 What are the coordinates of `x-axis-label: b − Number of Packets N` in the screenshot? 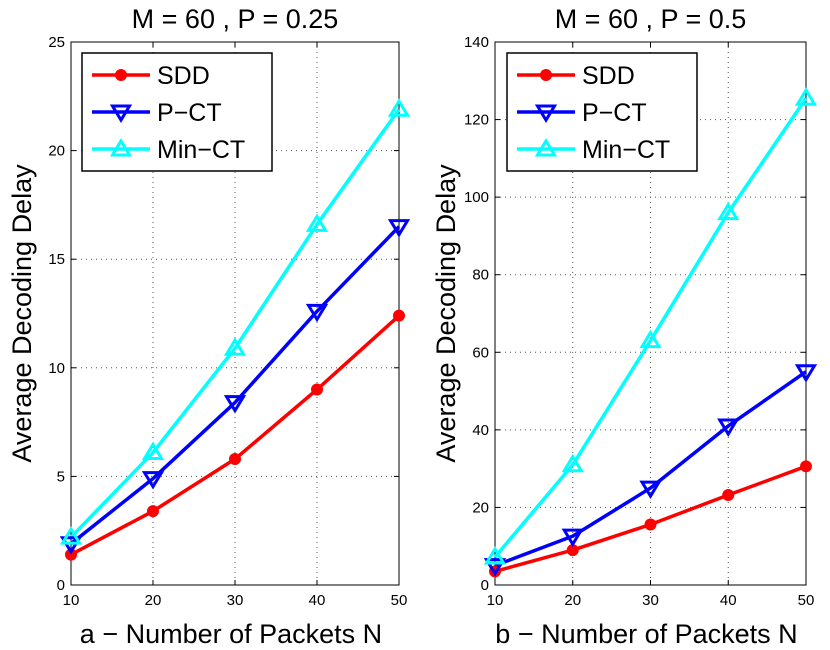 It's located at (646, 634).